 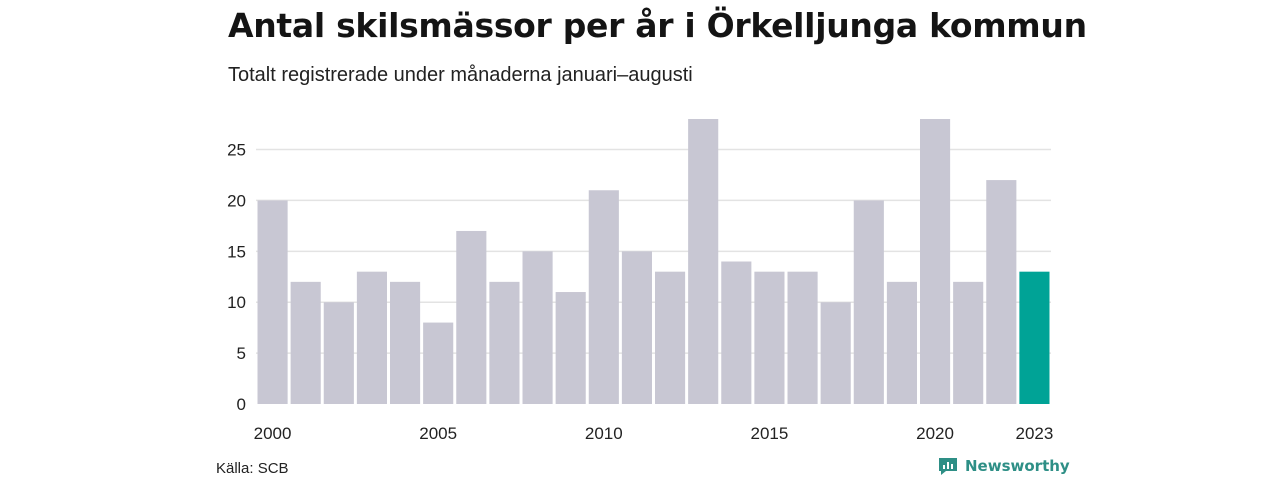 I want to click on bar-2004, so click(x=405, y=342).